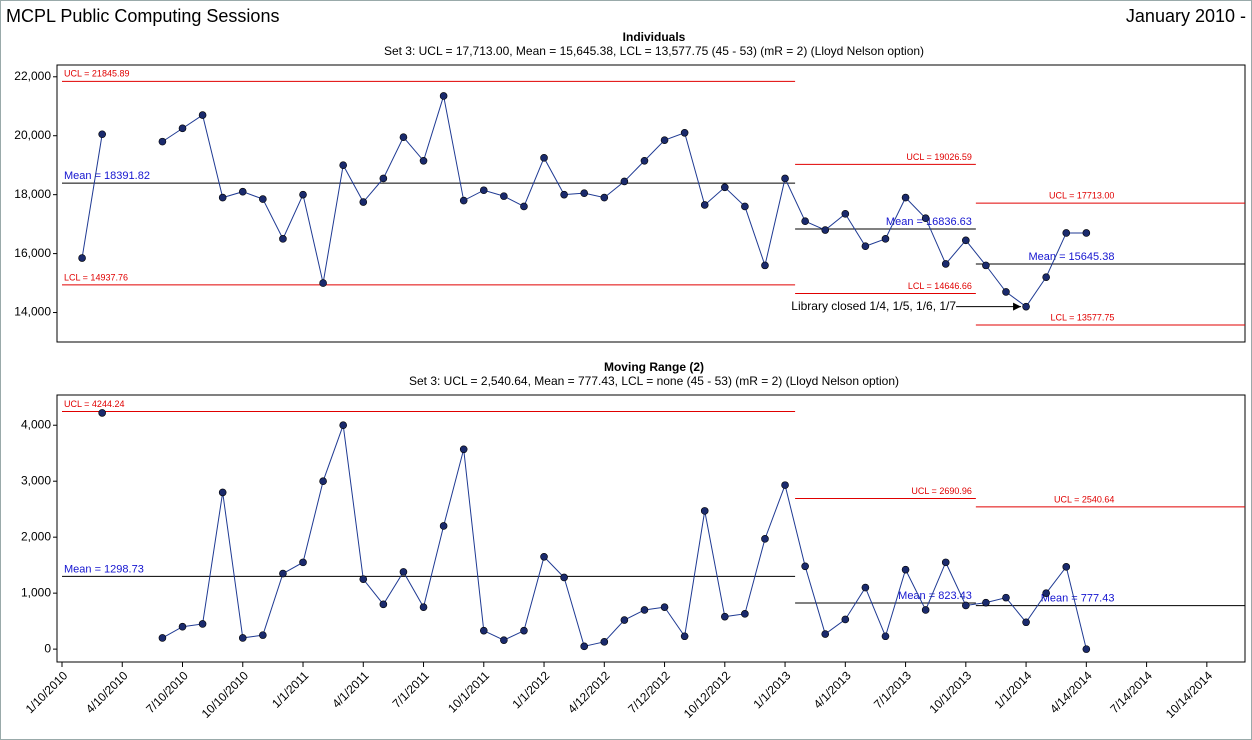 This screenshot has width=1252, height=740. I want to click on y-tick-label: 20,000, so click(32, 135).